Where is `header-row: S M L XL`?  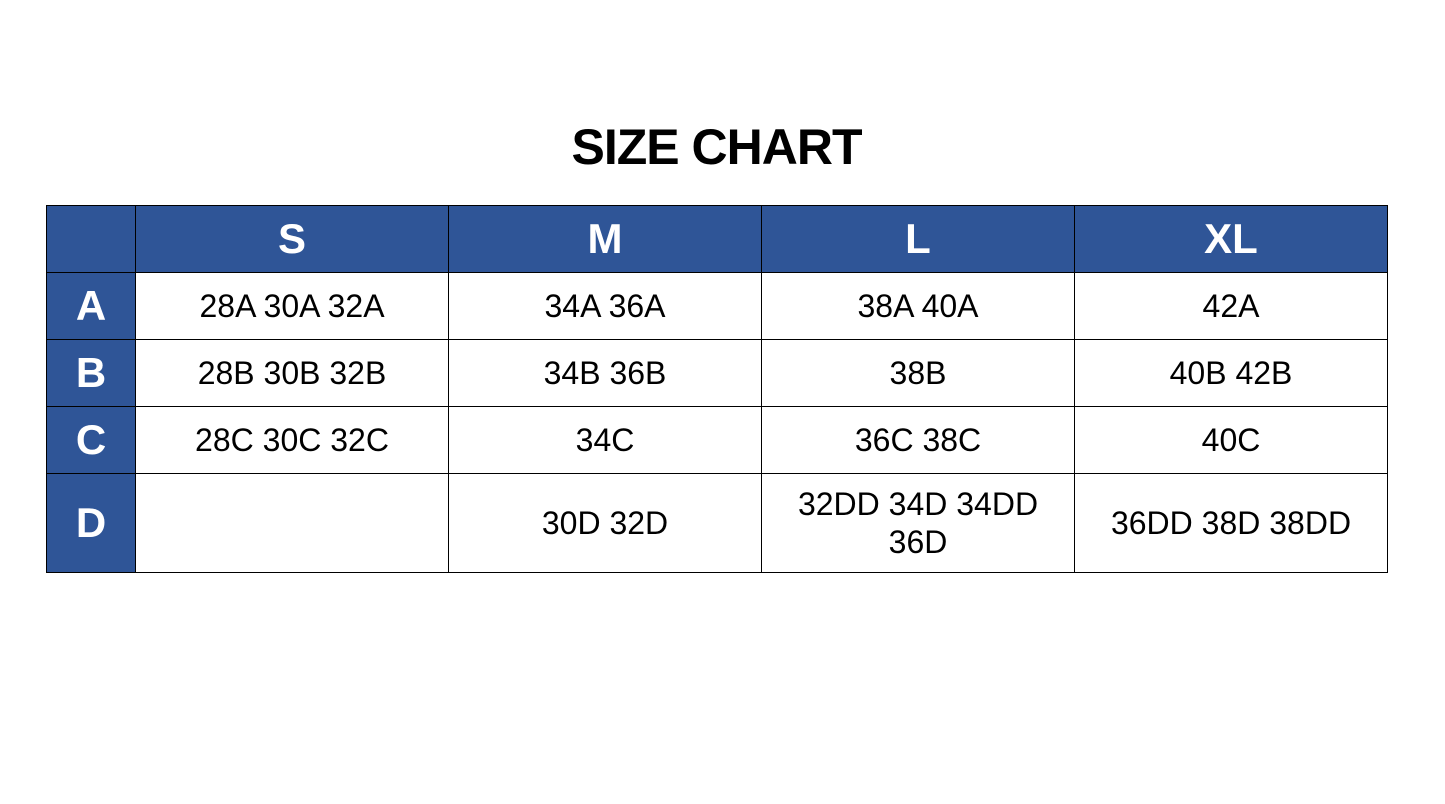
header-row: S M L XL is located at coordinates (717, 239).